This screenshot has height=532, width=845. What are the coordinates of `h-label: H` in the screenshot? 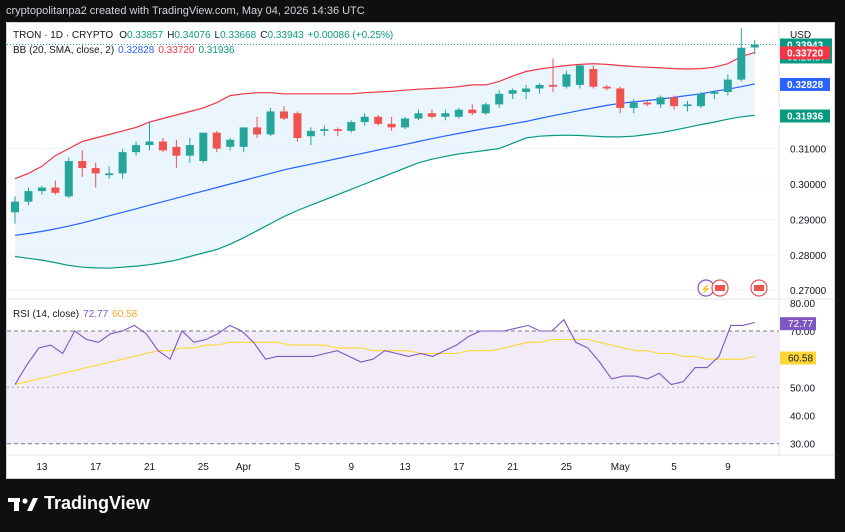 It's located at (170, 35).